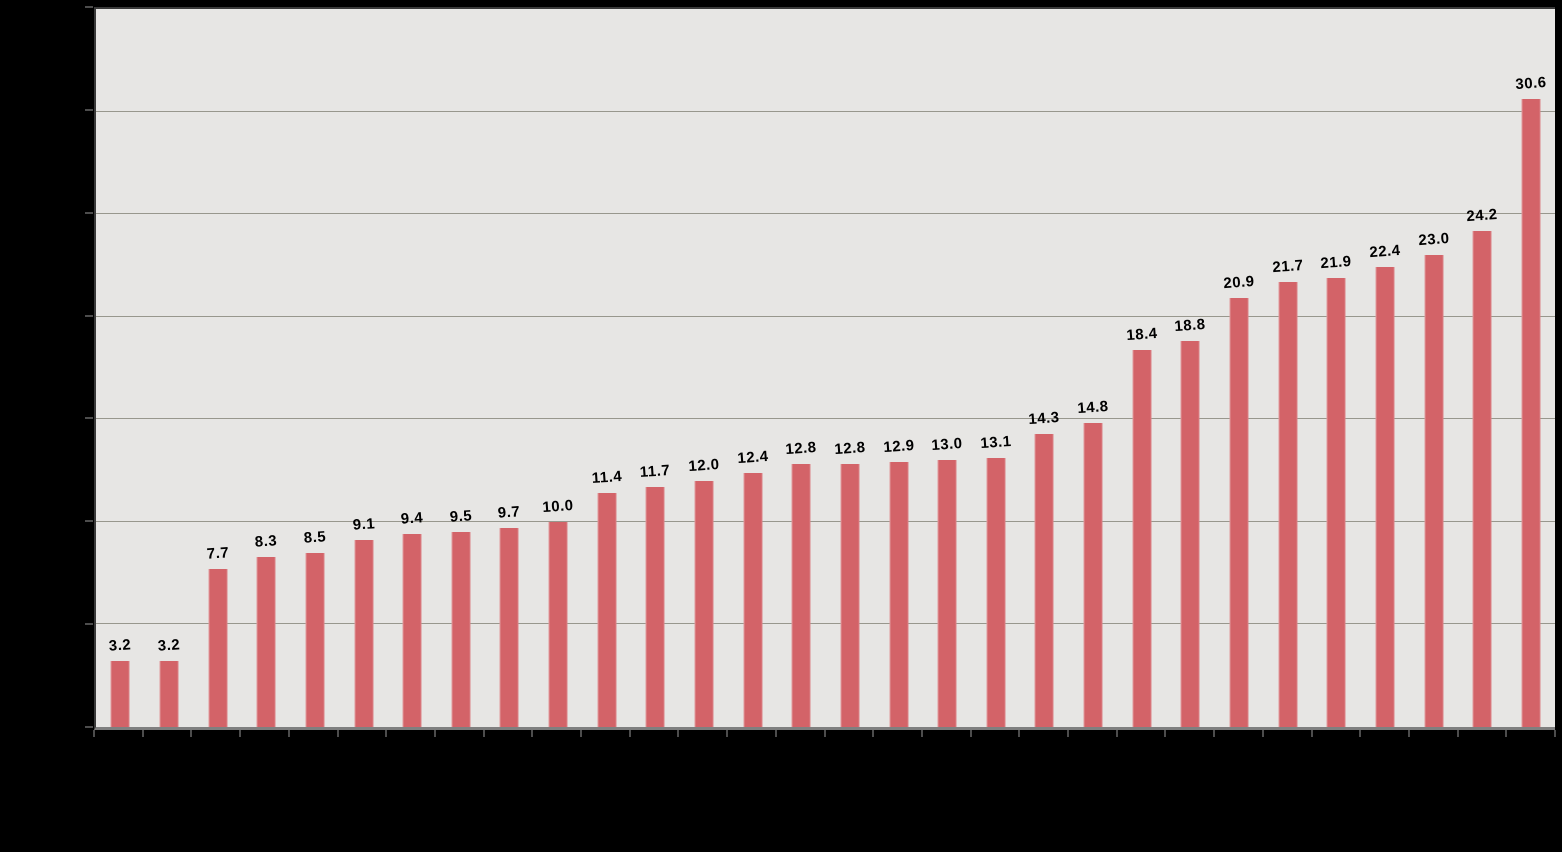 The height and width of the screenshot is (852, 1562). What do you see at coordinates (898, 368) in the screenshot?
I see `bar-column: 12.9` at bounding box center [898, 368].